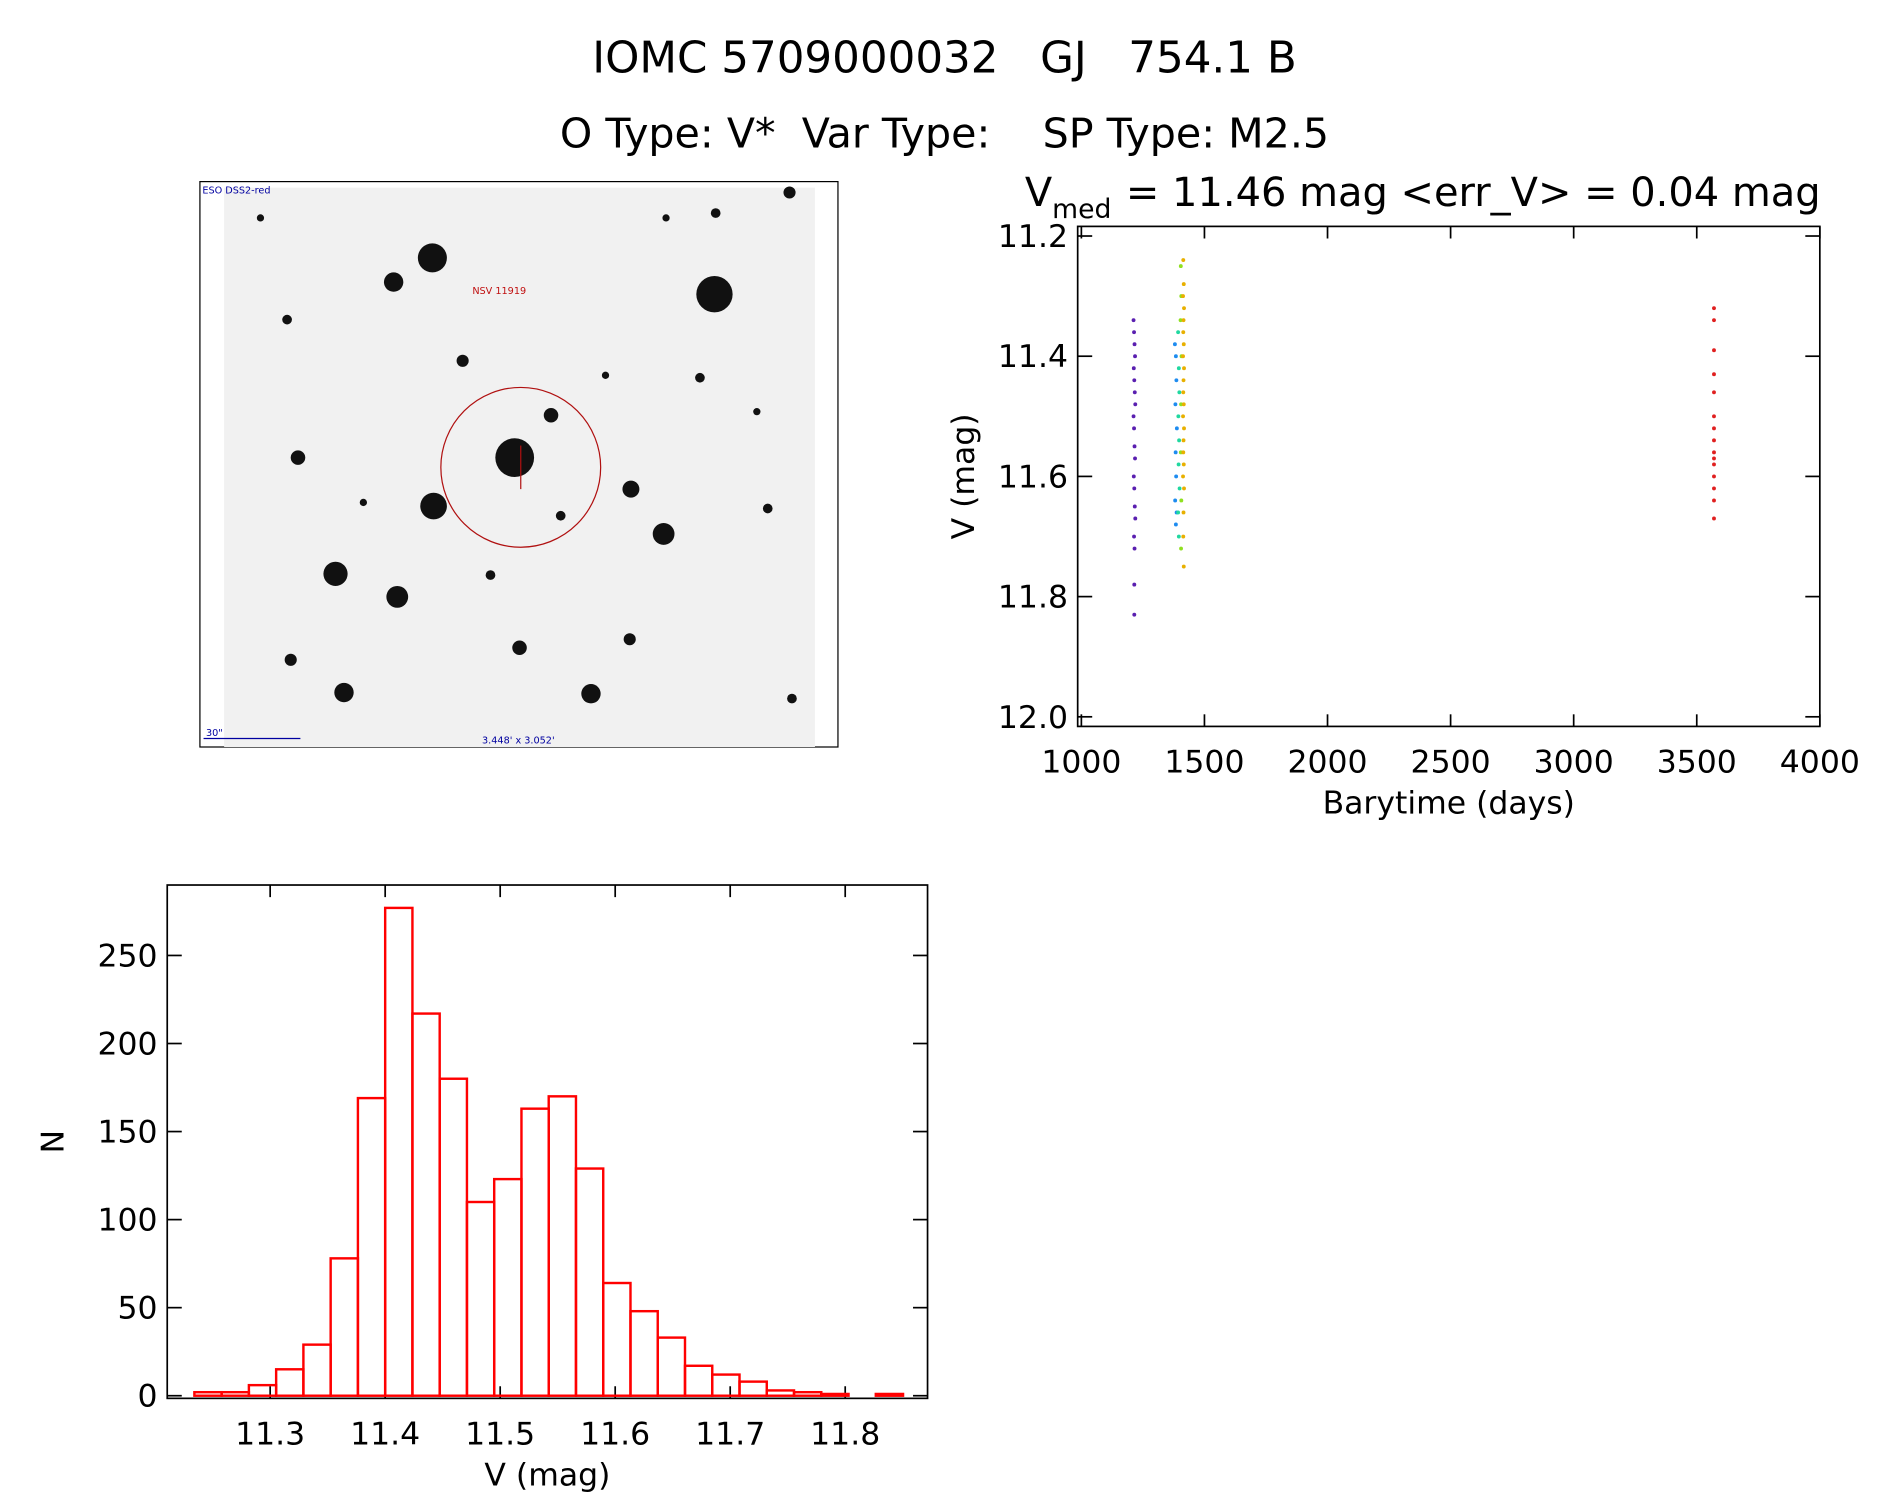 This screenshot has width=1889, height=1494. Describe the element at coordinates (53, 1142) in the screenshot. I see `y-axis-label: N` at that location.